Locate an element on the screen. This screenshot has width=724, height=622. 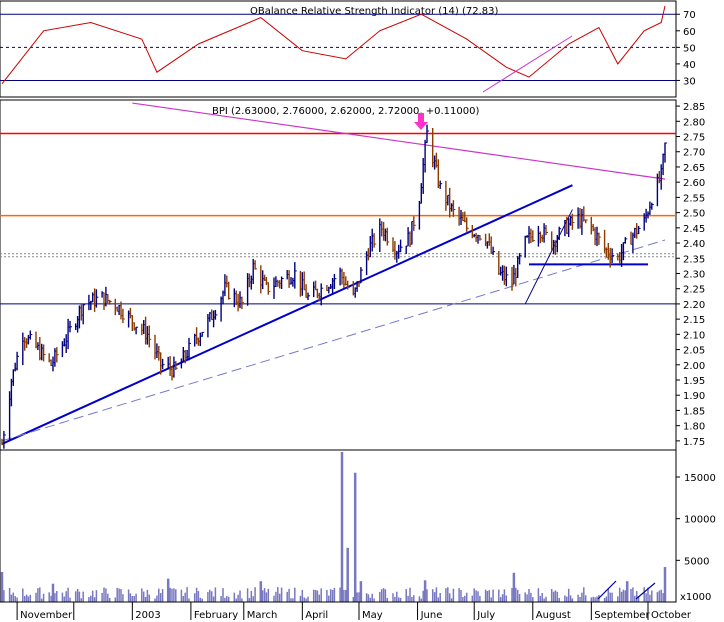
rsi-plot-frame is located at coordinates (338, 49).